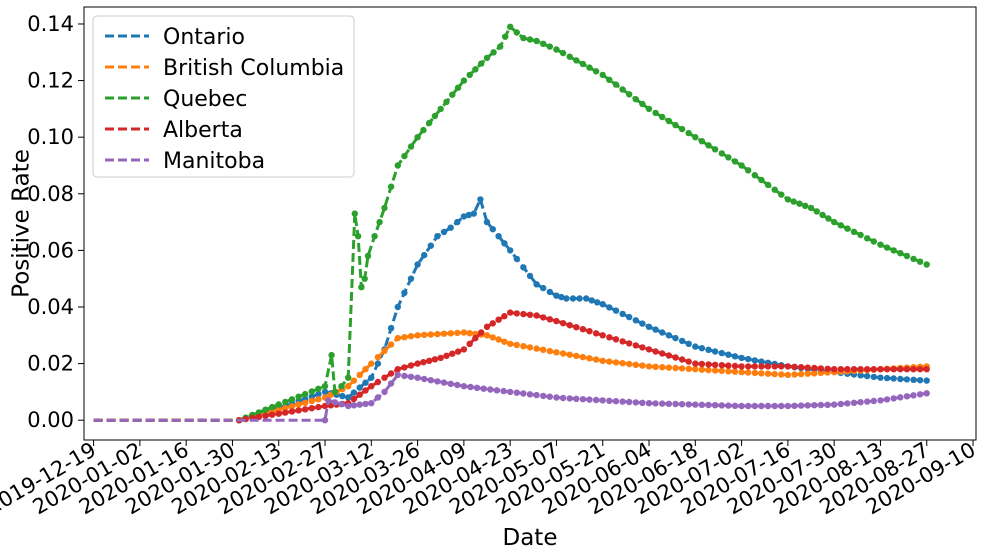  Describe the element at coordinates (214, 161) in the screenshot. I see `legend-label: Manitoba` at that location.